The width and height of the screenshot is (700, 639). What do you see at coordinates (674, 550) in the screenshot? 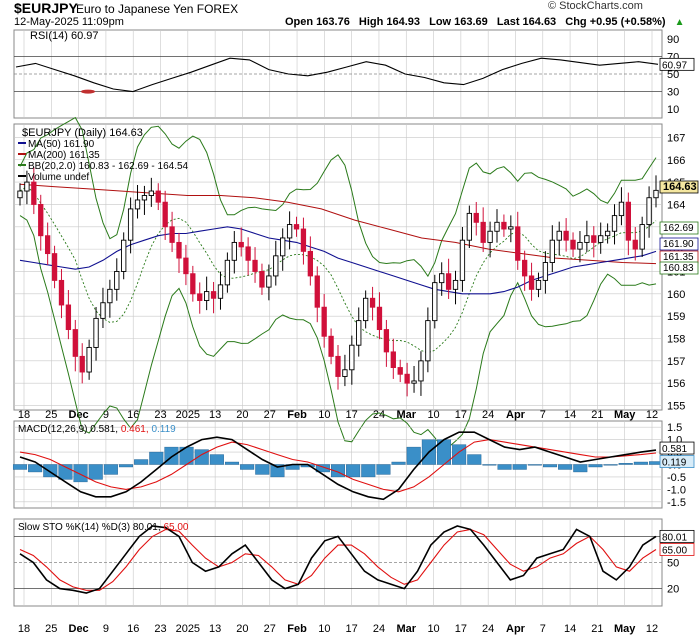
I see `sto-badge-text: 65.00` at bounding box center [674, 550].